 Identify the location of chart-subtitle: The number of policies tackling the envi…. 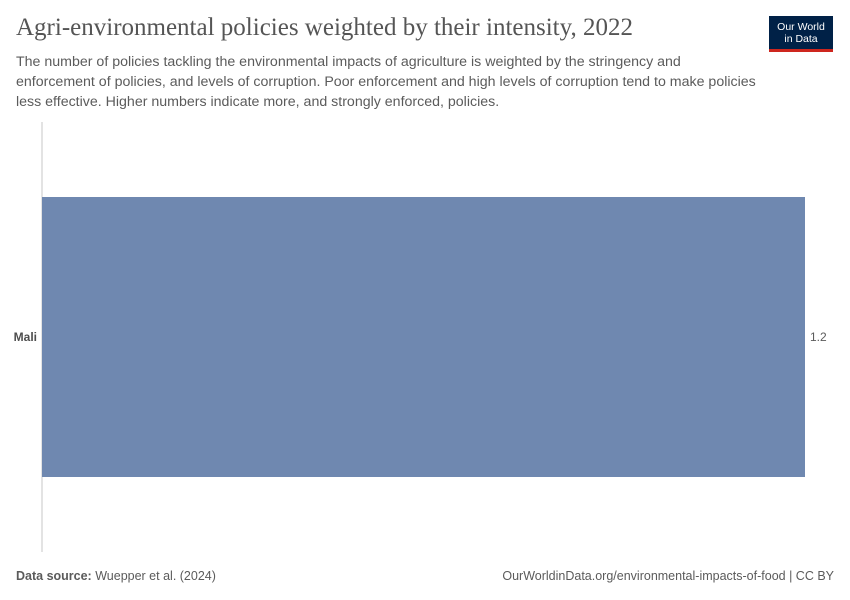
(386, 82).